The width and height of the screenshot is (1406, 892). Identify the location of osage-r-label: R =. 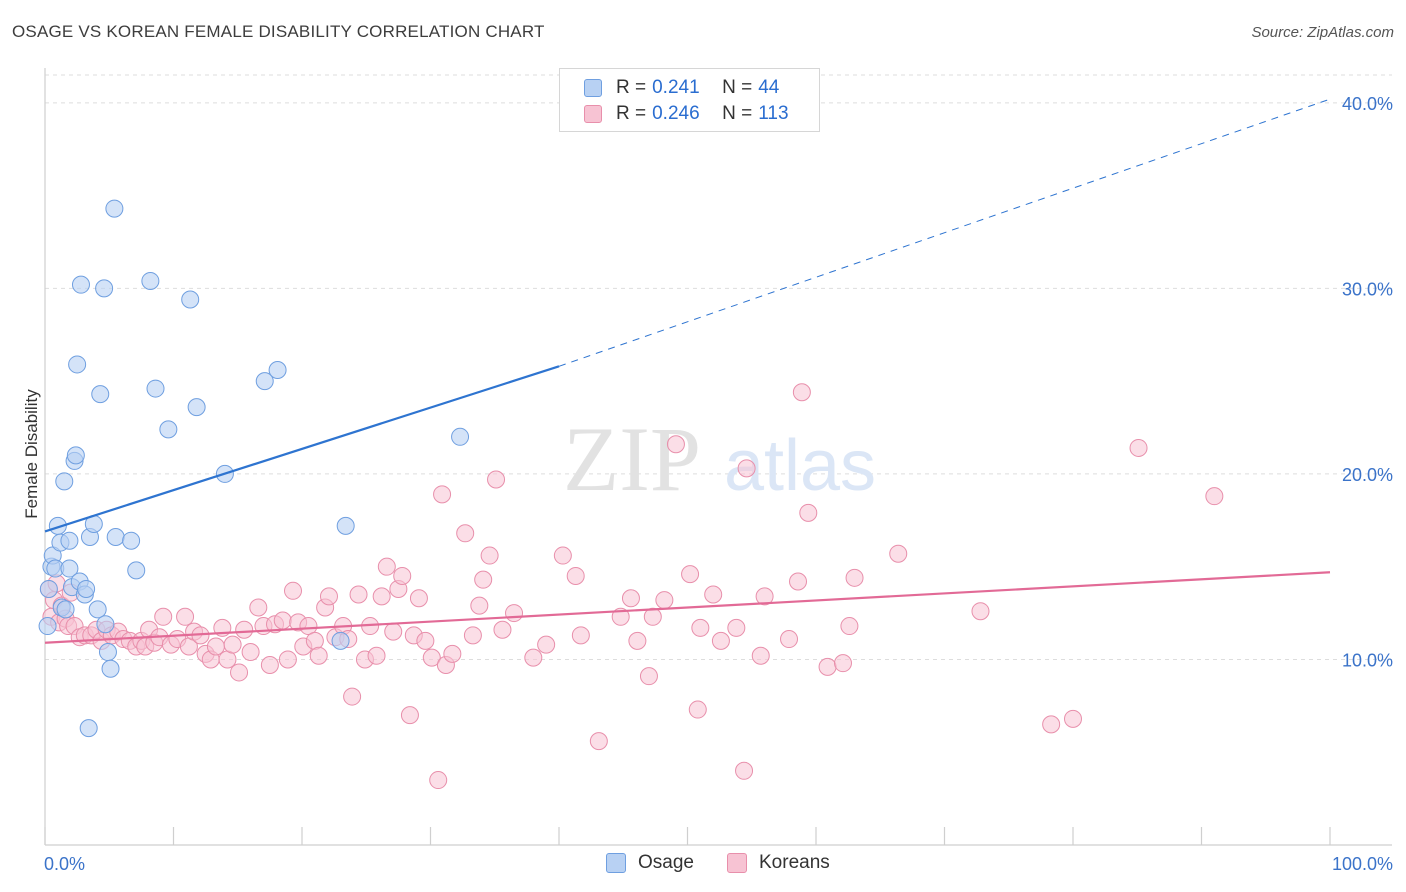
(631, 87).